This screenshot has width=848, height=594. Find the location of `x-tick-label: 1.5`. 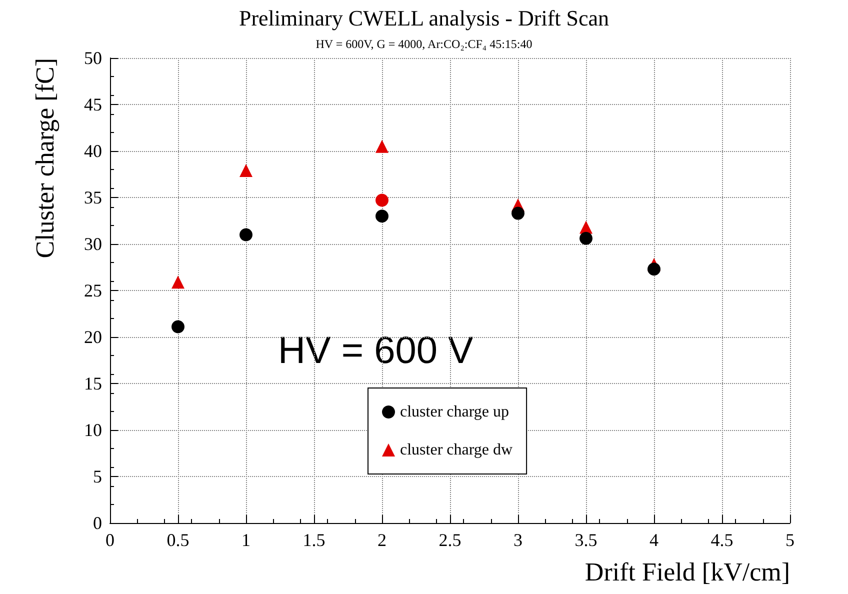

x-tick-label: 1.5 is located at coordinates (314, 540).